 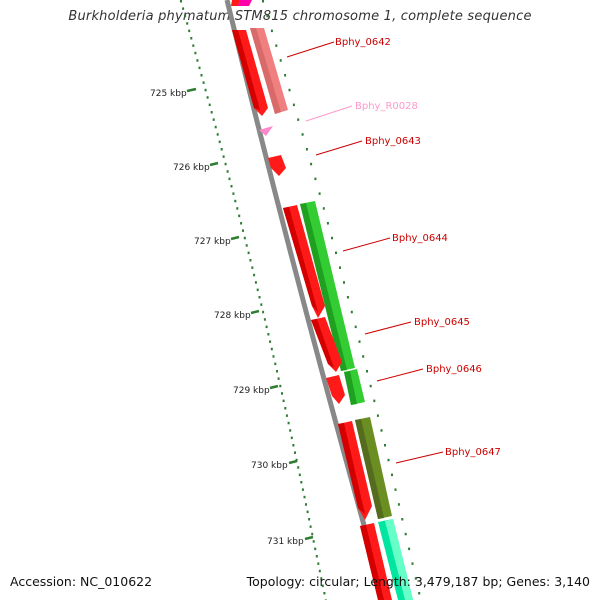 What do you see at coordinates (399, 559) in the screenshot?
I see `feature-teal-bottom-light` at bounding box center [399, 559].